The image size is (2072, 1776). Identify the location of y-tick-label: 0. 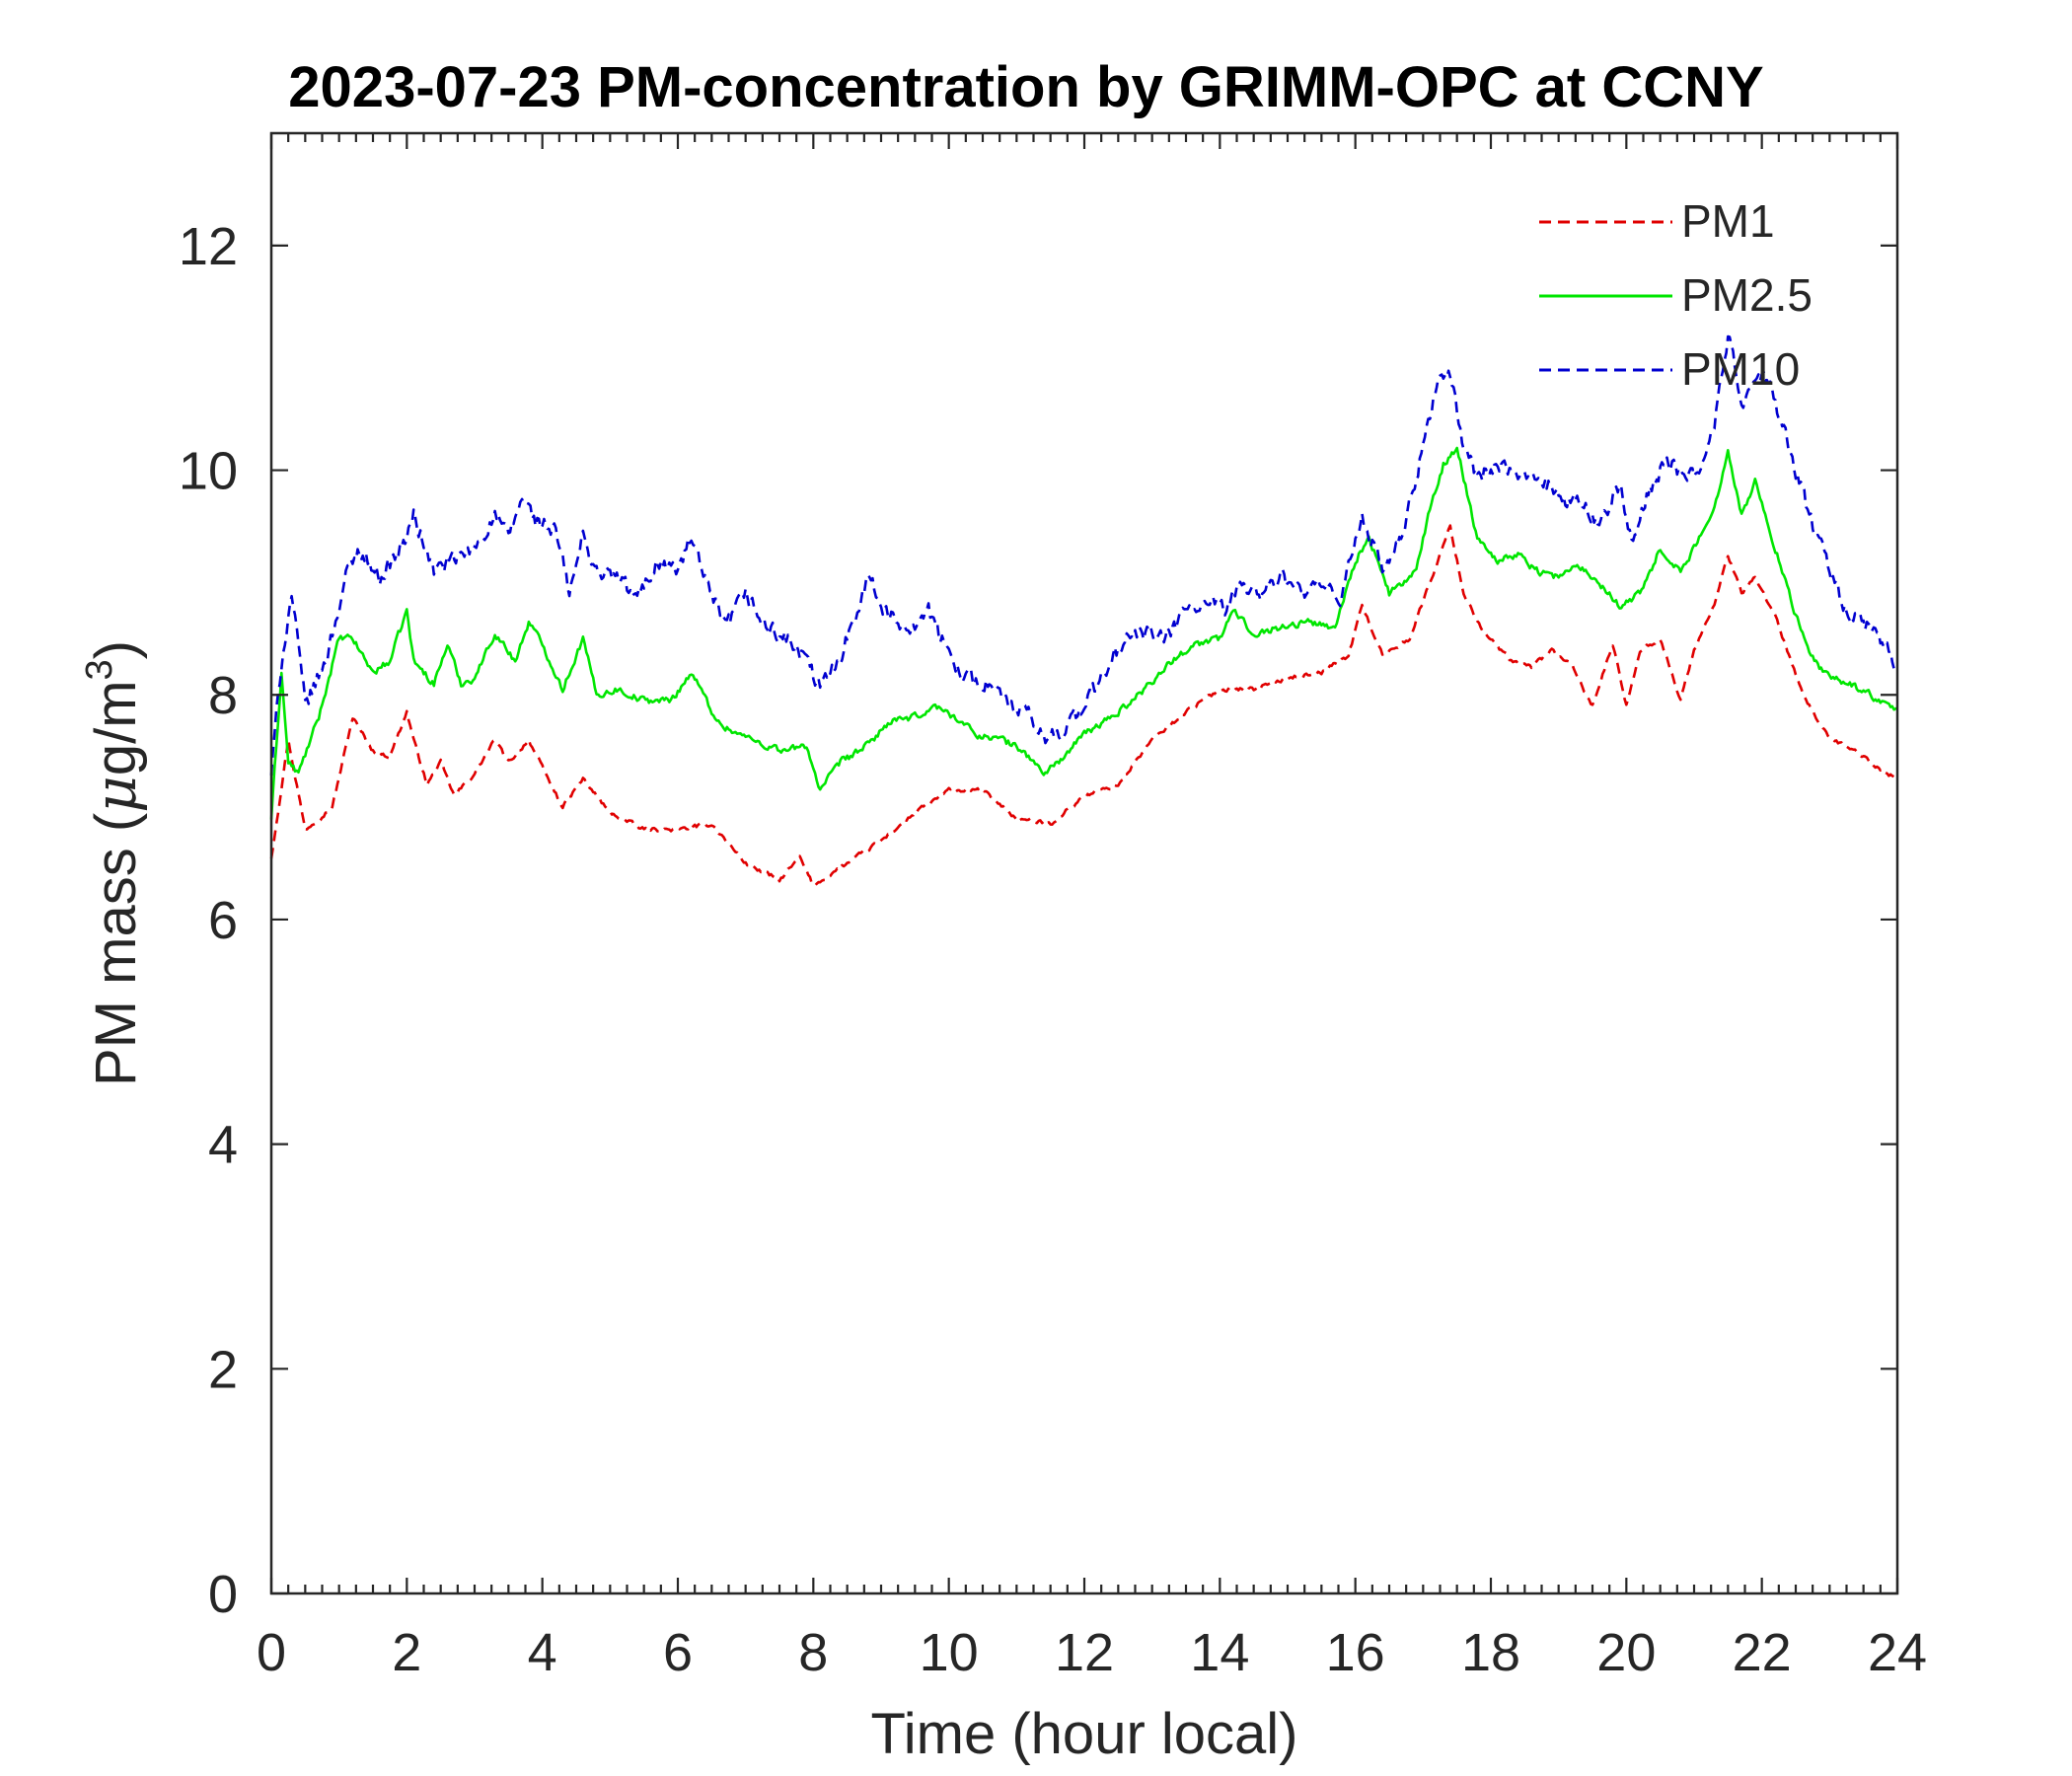
(223, 1595).